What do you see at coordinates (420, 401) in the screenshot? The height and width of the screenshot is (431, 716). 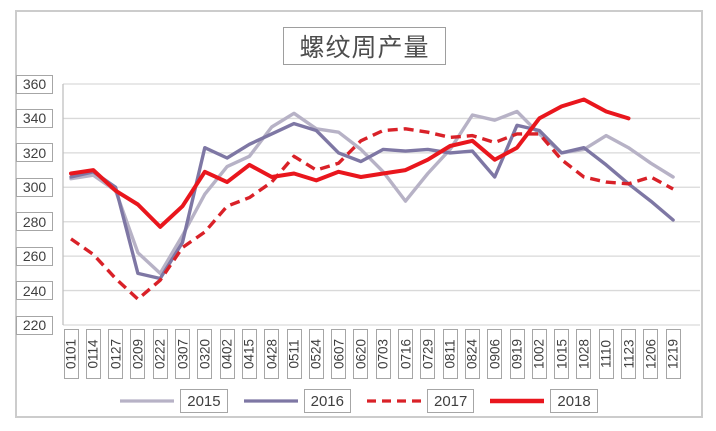 I see `legend-item-2017: 2017` at bounding box center [420, 401].